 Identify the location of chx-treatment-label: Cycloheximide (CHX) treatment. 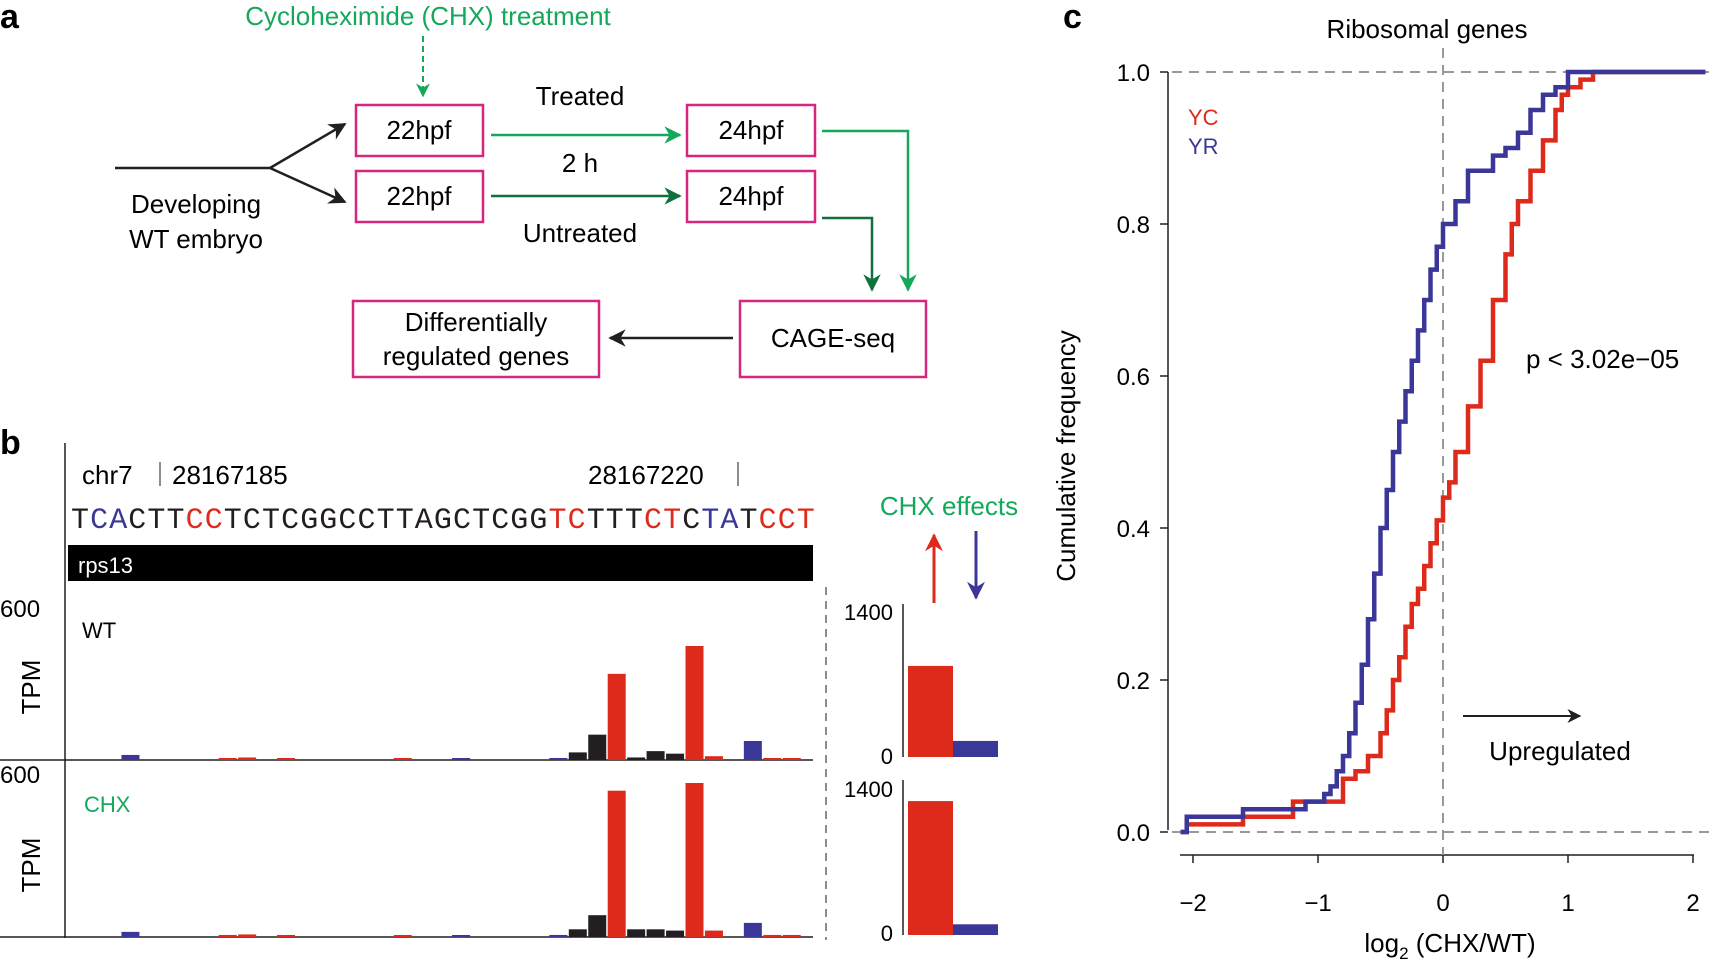
(428, 16).